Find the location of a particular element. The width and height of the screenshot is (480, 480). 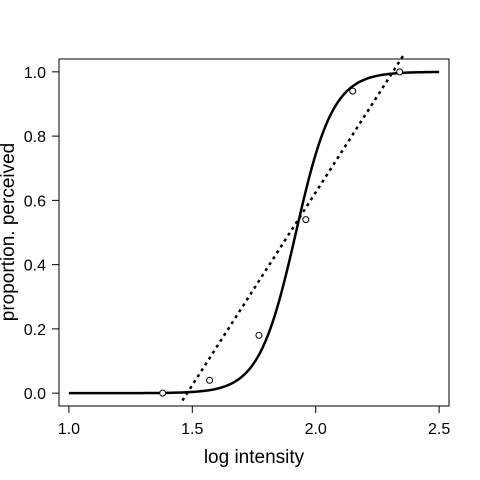

y-tick-label: 0.4 is located at coordinates (35, 266).